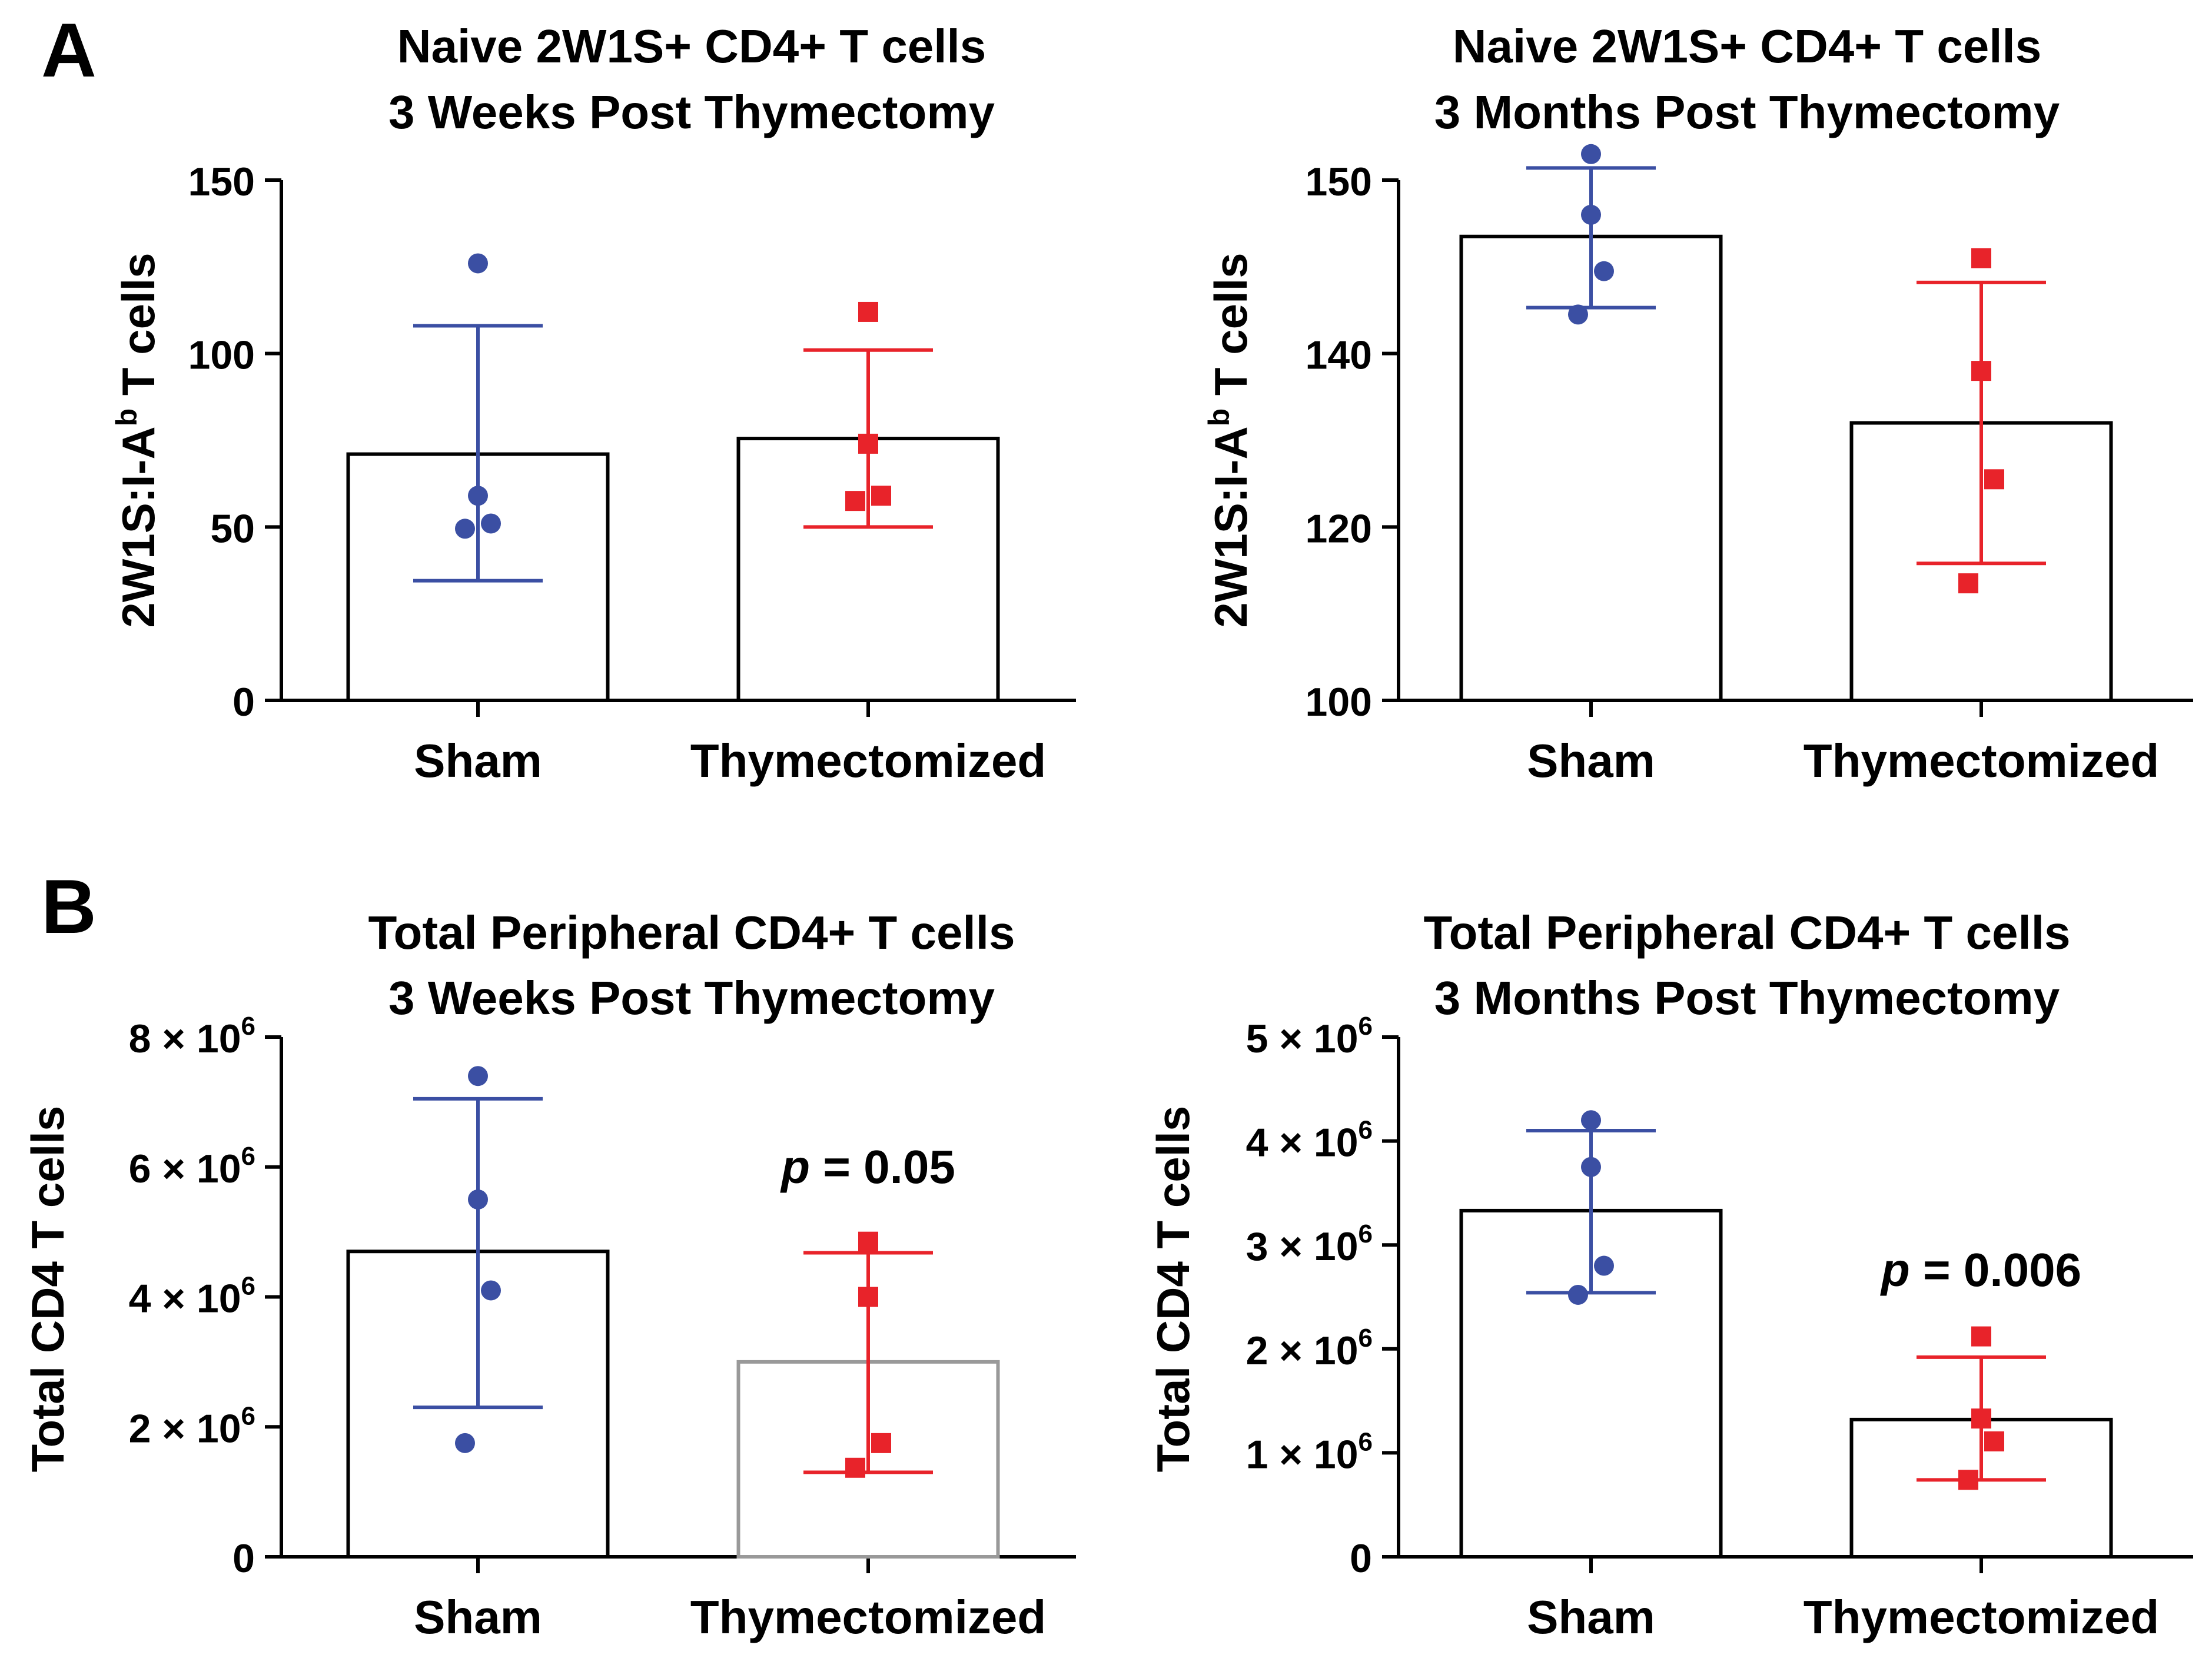  Describe the element at coordinates (69, 906) in the screenshot. I see `panel-label-b: B` at that location.